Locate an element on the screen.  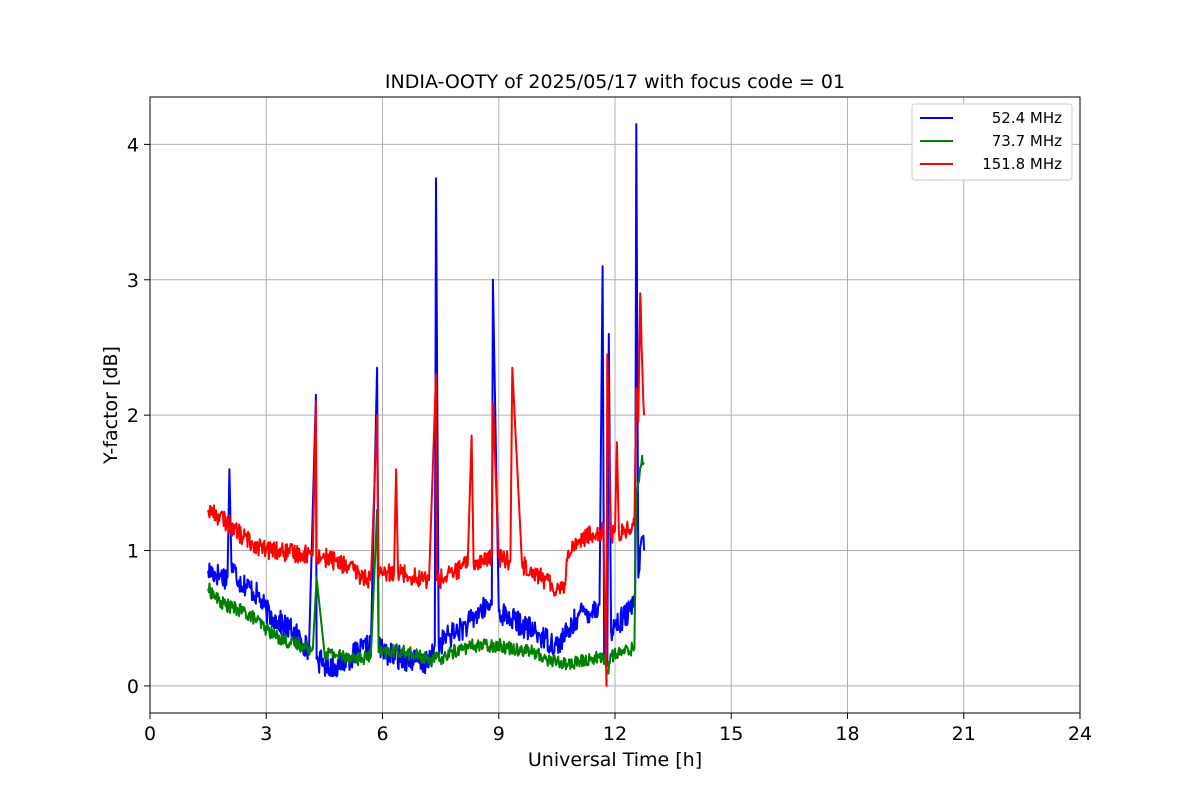
x-tick-label: 0 is located at coordinates (150, 734).